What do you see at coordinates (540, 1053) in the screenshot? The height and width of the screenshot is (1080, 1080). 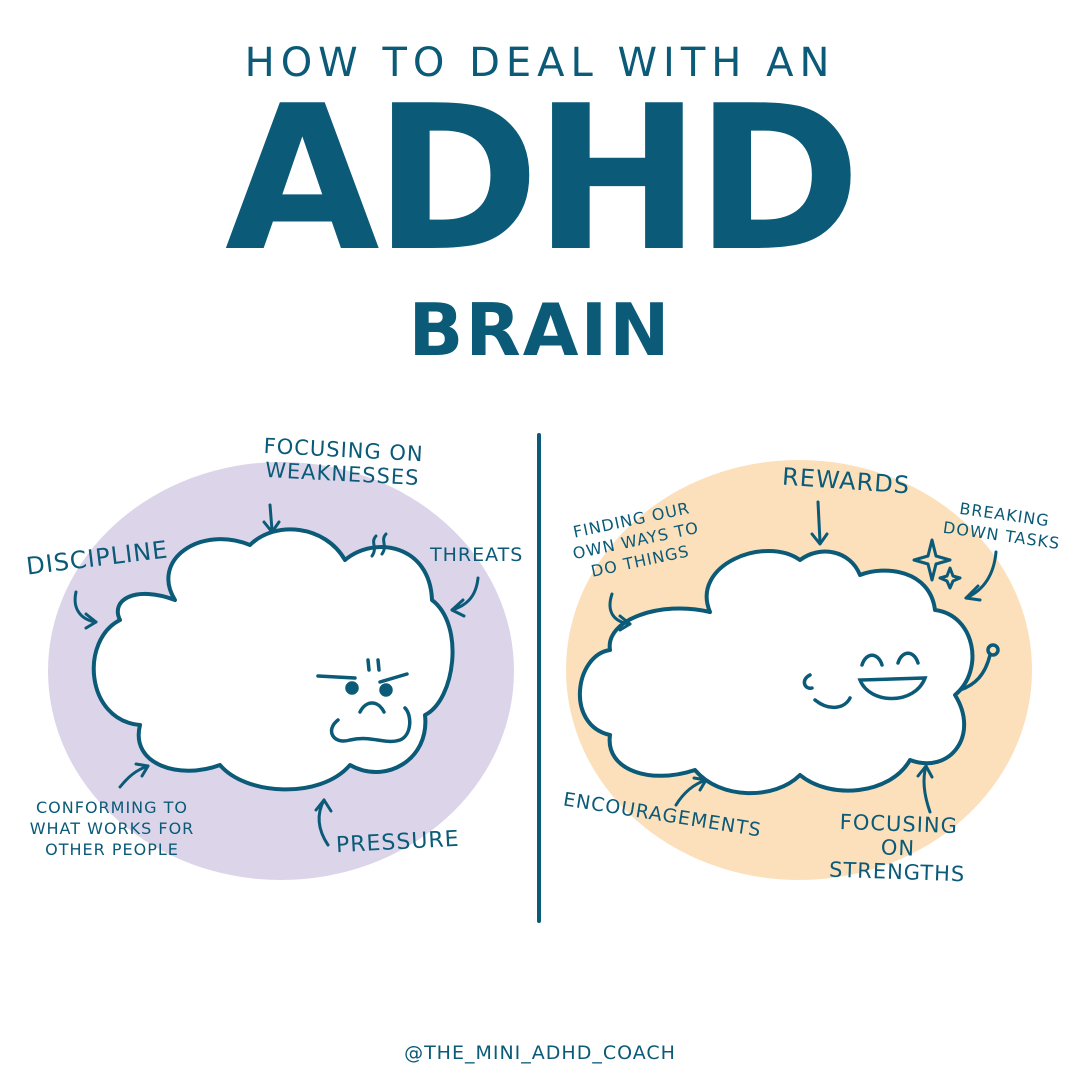 I see `footer-handle: @THE_MINI_ADHD_COACH` at bounding box center [540, 1053].